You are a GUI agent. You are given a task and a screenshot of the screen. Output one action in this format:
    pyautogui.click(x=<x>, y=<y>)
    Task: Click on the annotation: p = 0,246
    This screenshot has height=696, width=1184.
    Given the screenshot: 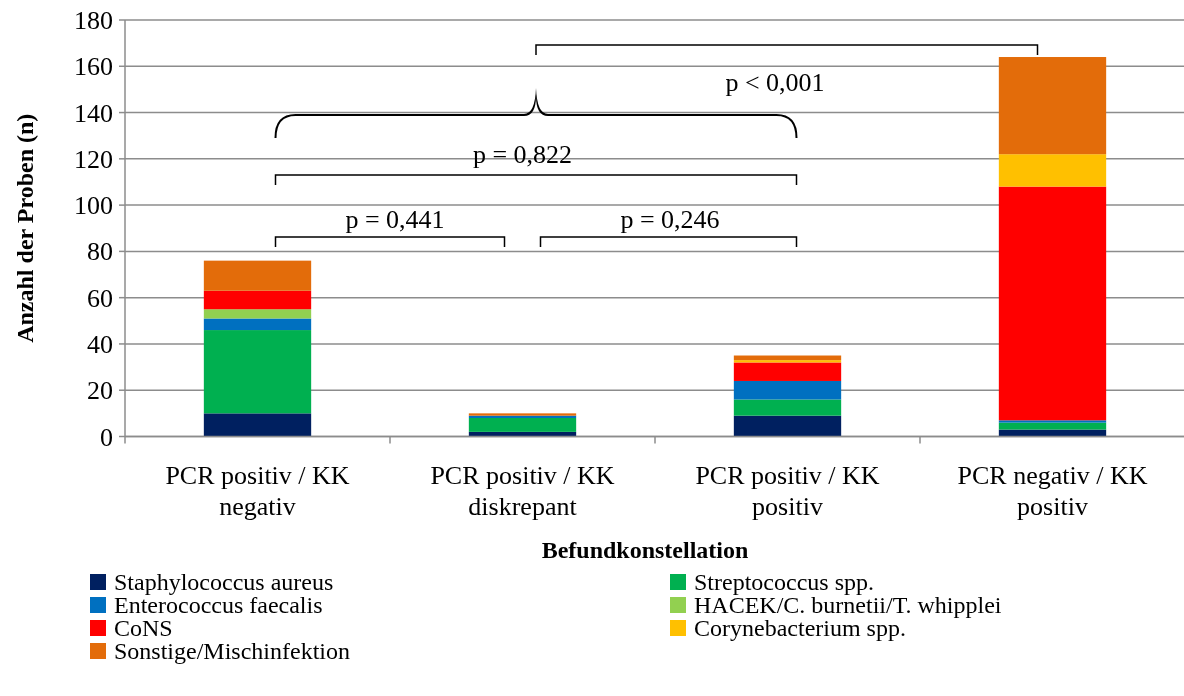 What is the action you would take?
    pyautogui.click(x=670, y=219)
    